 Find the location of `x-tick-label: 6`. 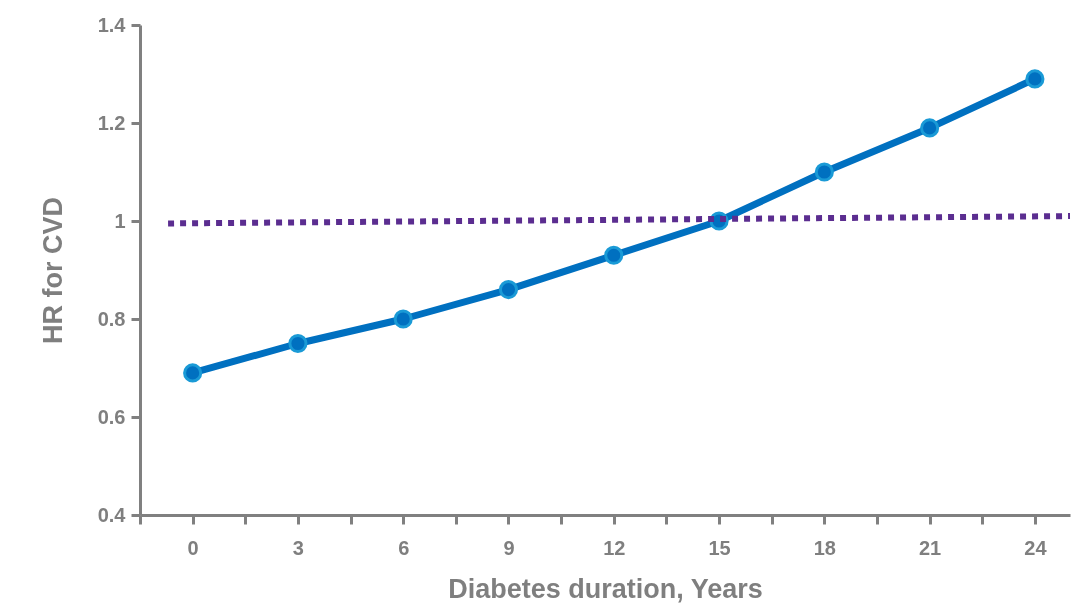

x-tick-label: 6 is located at coordinates (404, 547).